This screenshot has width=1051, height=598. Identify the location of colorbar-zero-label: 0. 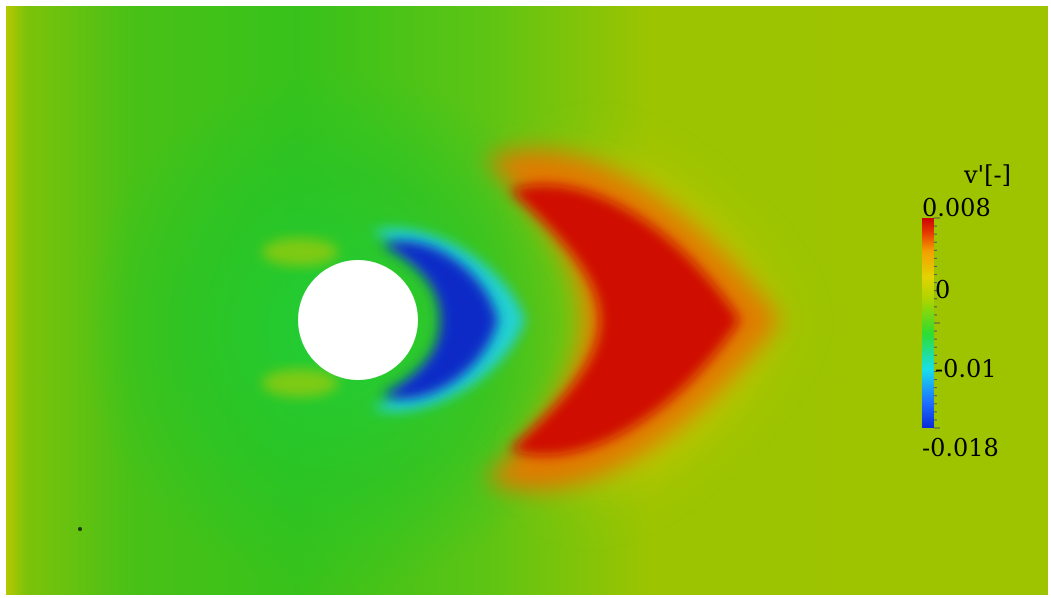
(943, 290).